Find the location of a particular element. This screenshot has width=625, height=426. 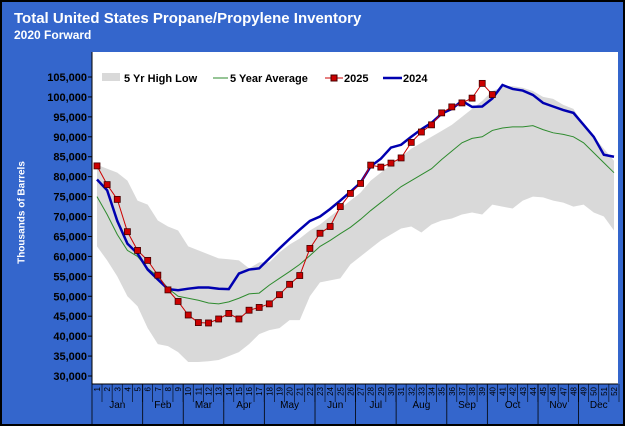

x-week-label: 13 is located at coordinates (219, 390).